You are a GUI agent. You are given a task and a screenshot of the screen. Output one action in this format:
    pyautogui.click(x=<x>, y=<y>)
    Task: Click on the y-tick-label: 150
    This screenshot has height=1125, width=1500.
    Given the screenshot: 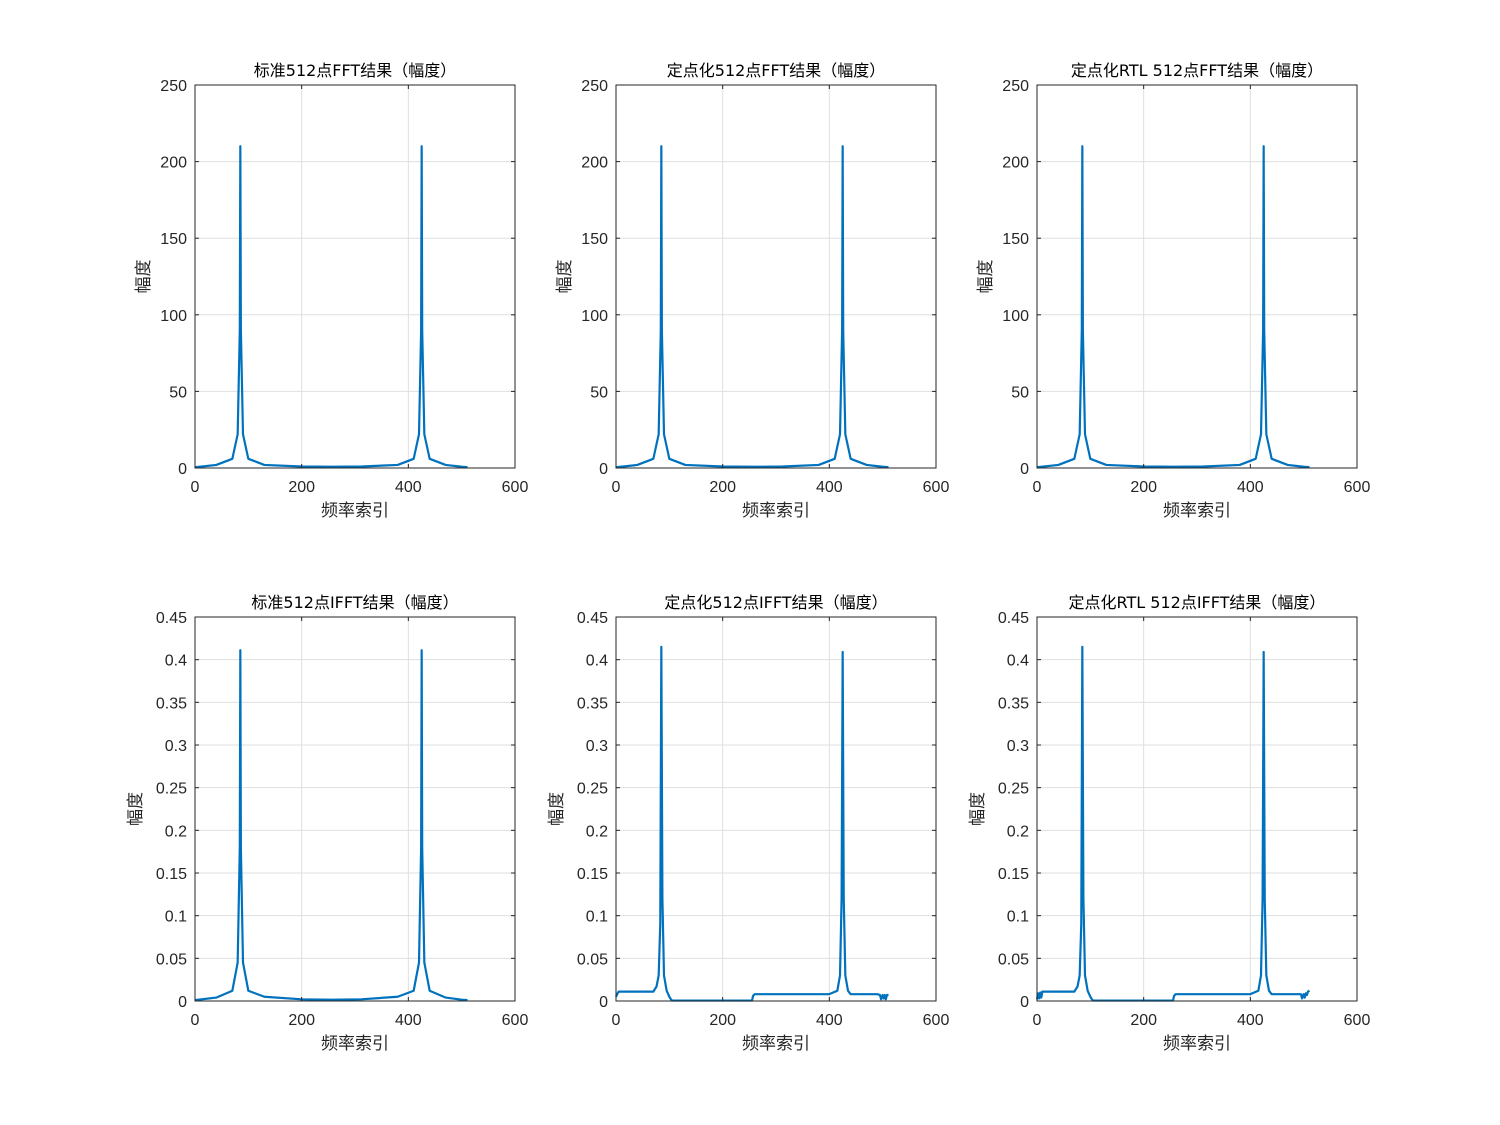 What is the action you would take?
    pyautogui.click(x=594, y=239)
    